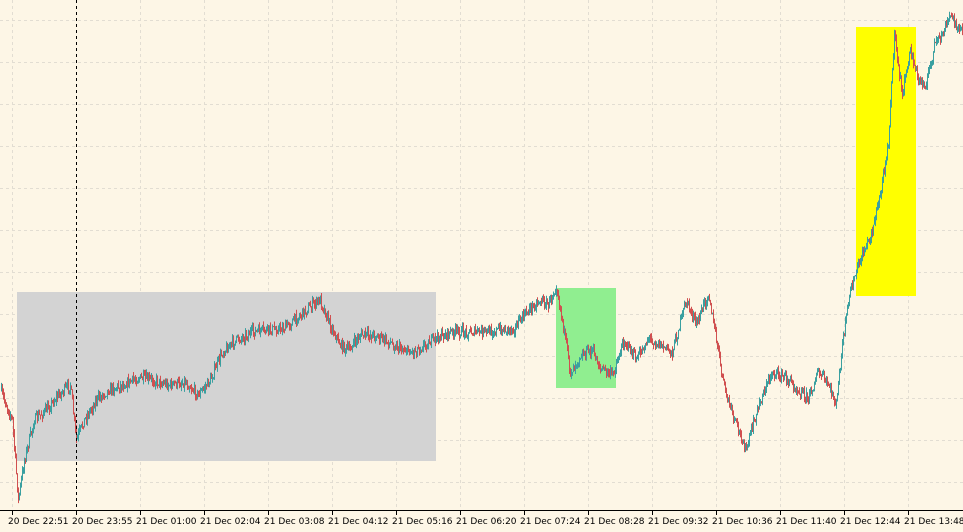 Image resolution: width=963 pixels, height=532 pixels. I want to click on shaded-region, so click(226, 376).